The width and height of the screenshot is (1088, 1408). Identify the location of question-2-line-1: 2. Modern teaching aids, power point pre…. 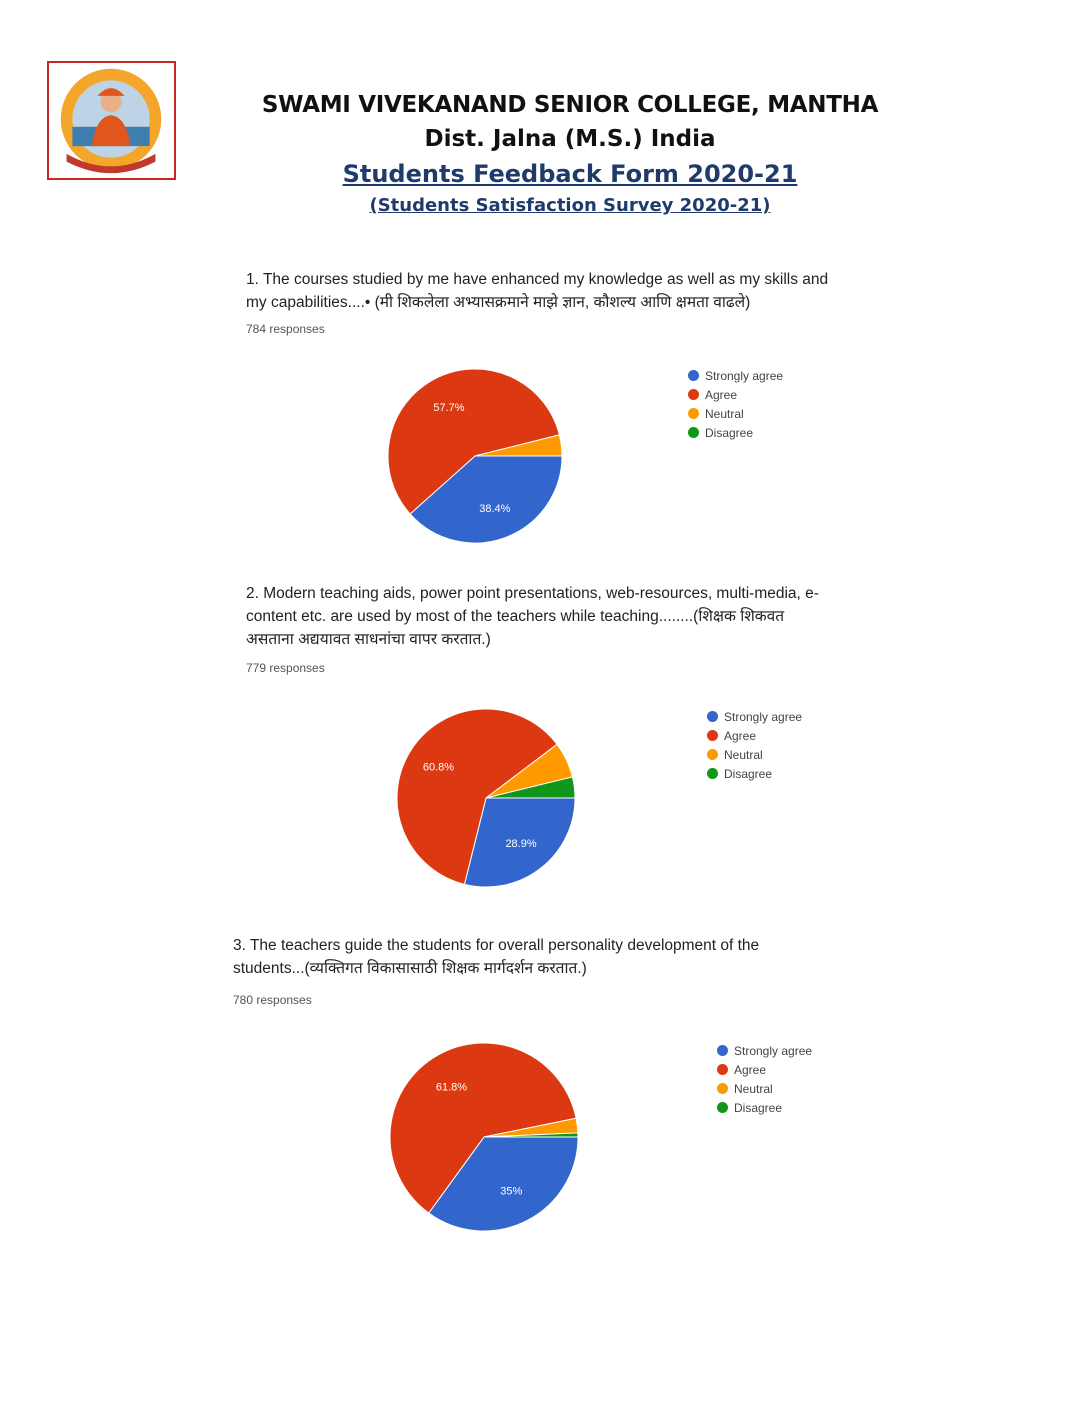
(532, 593).